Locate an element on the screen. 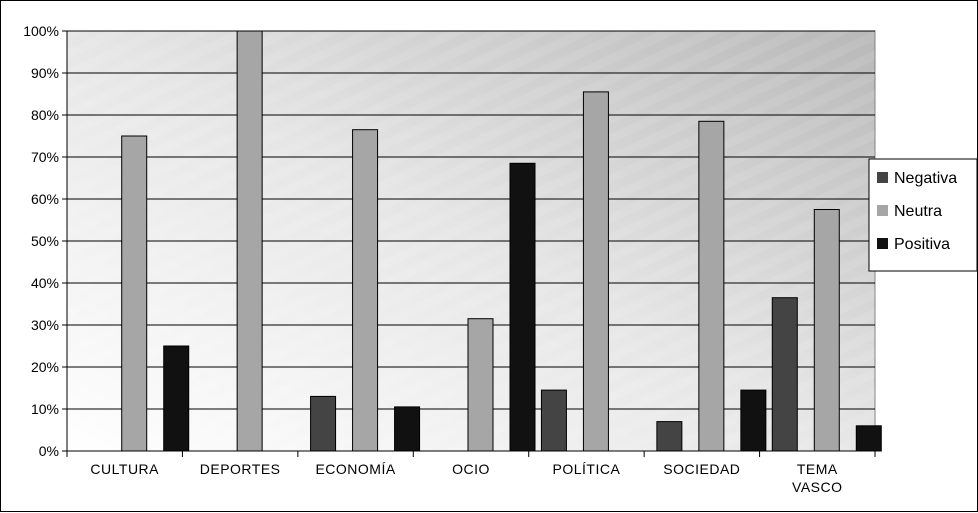 This screenshot has width=978, height=513. legend-label-positiva: Positiva is located at coordinates (922, 244).